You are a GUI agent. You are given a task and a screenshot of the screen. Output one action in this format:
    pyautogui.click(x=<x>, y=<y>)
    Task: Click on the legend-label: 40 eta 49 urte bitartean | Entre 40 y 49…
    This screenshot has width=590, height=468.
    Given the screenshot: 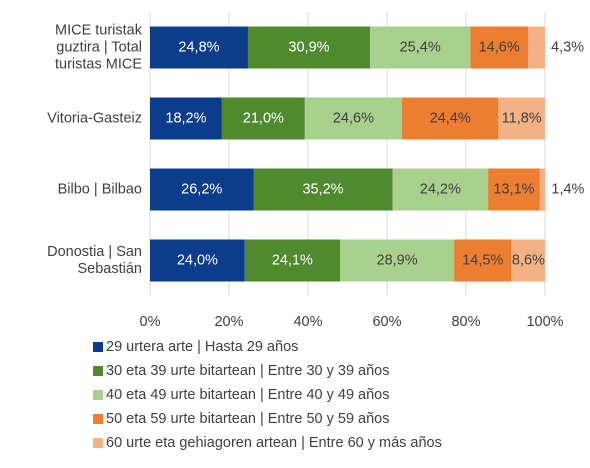 What is the action you would take?
    pyautogui.click(x=248, y=395)
    